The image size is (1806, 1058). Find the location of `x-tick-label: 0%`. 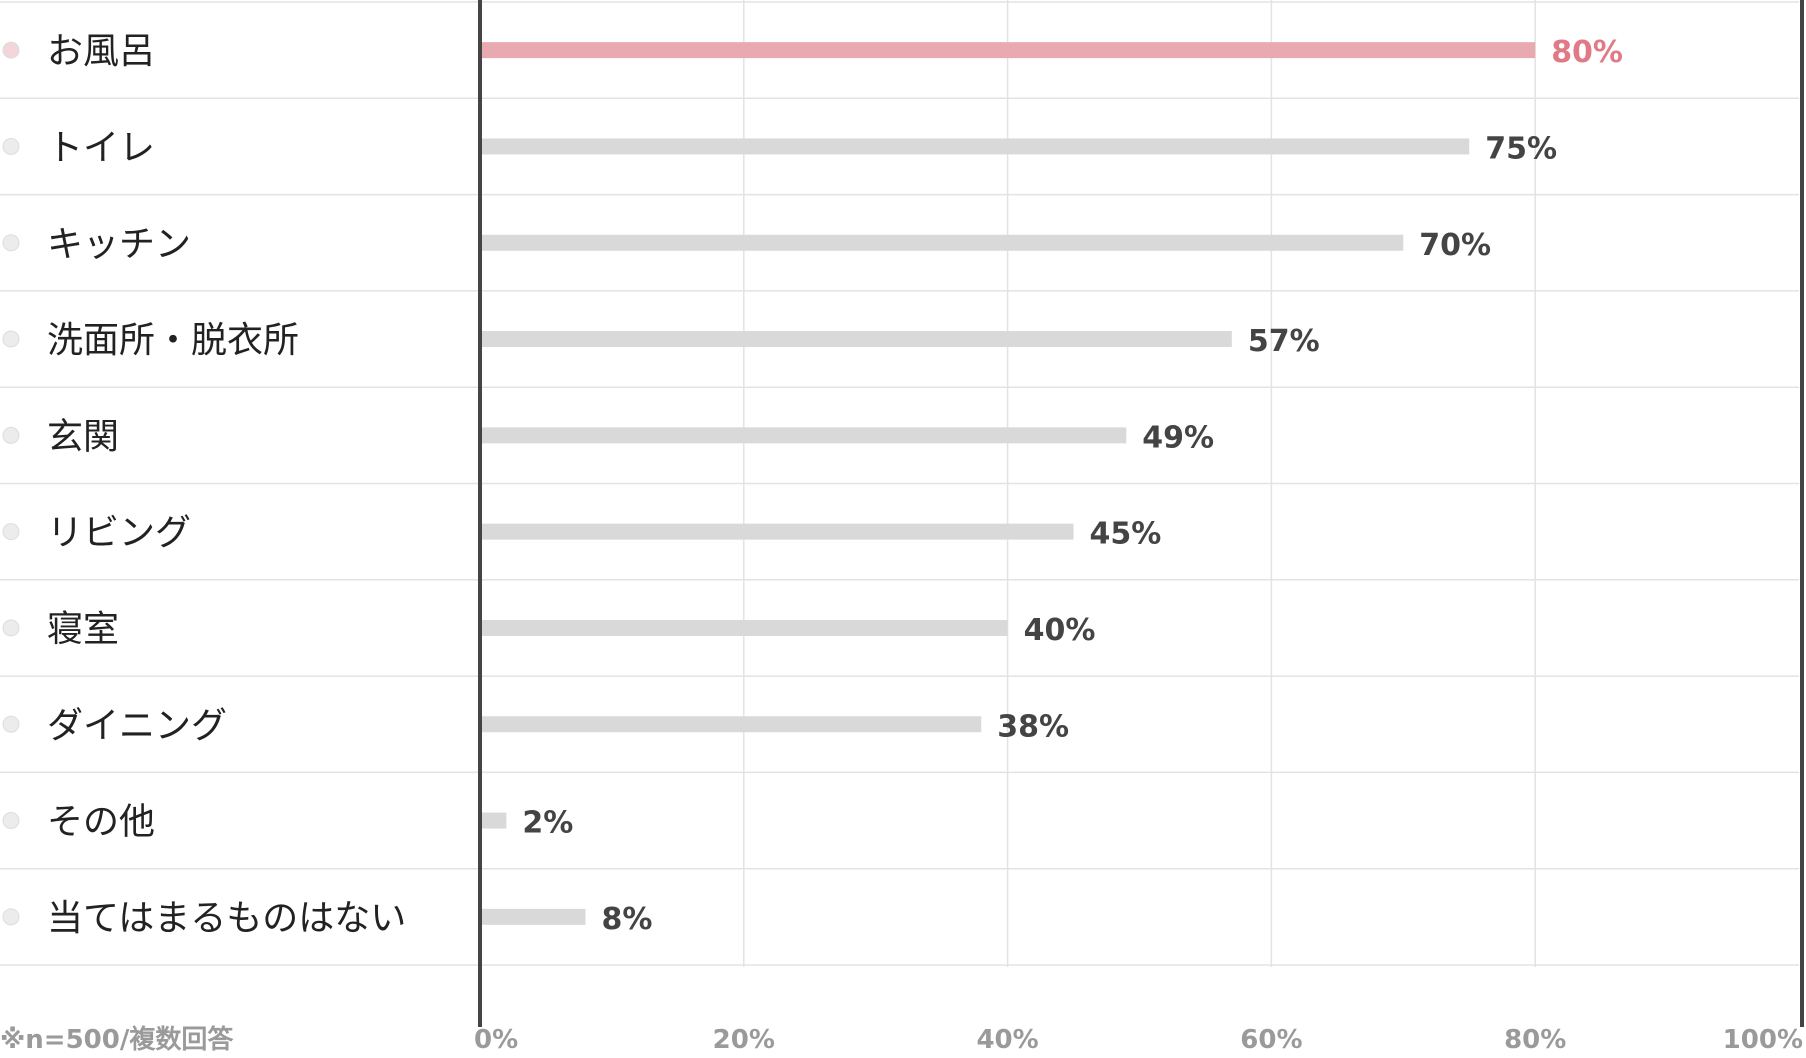

x-tick-label: 0% is located at coordinates (496, 1039).